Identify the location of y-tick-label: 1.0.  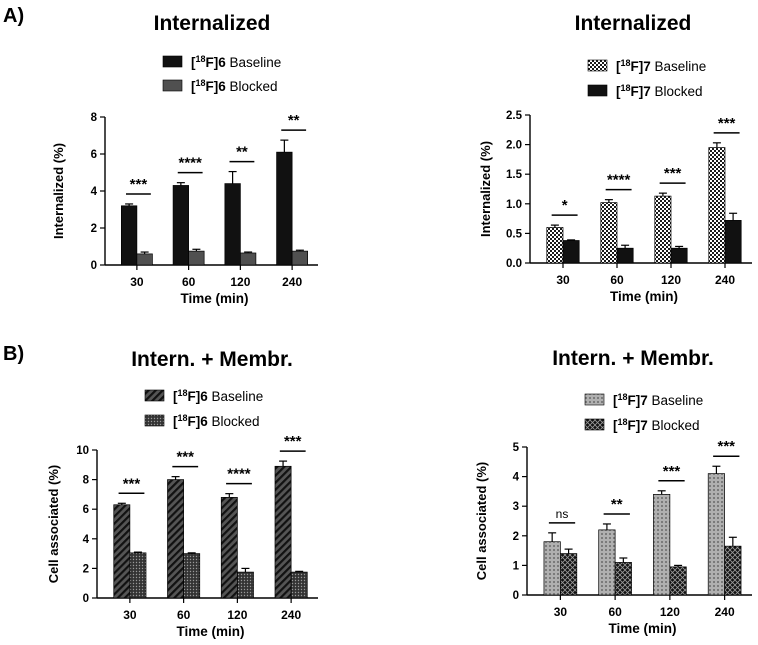
(514, 205).